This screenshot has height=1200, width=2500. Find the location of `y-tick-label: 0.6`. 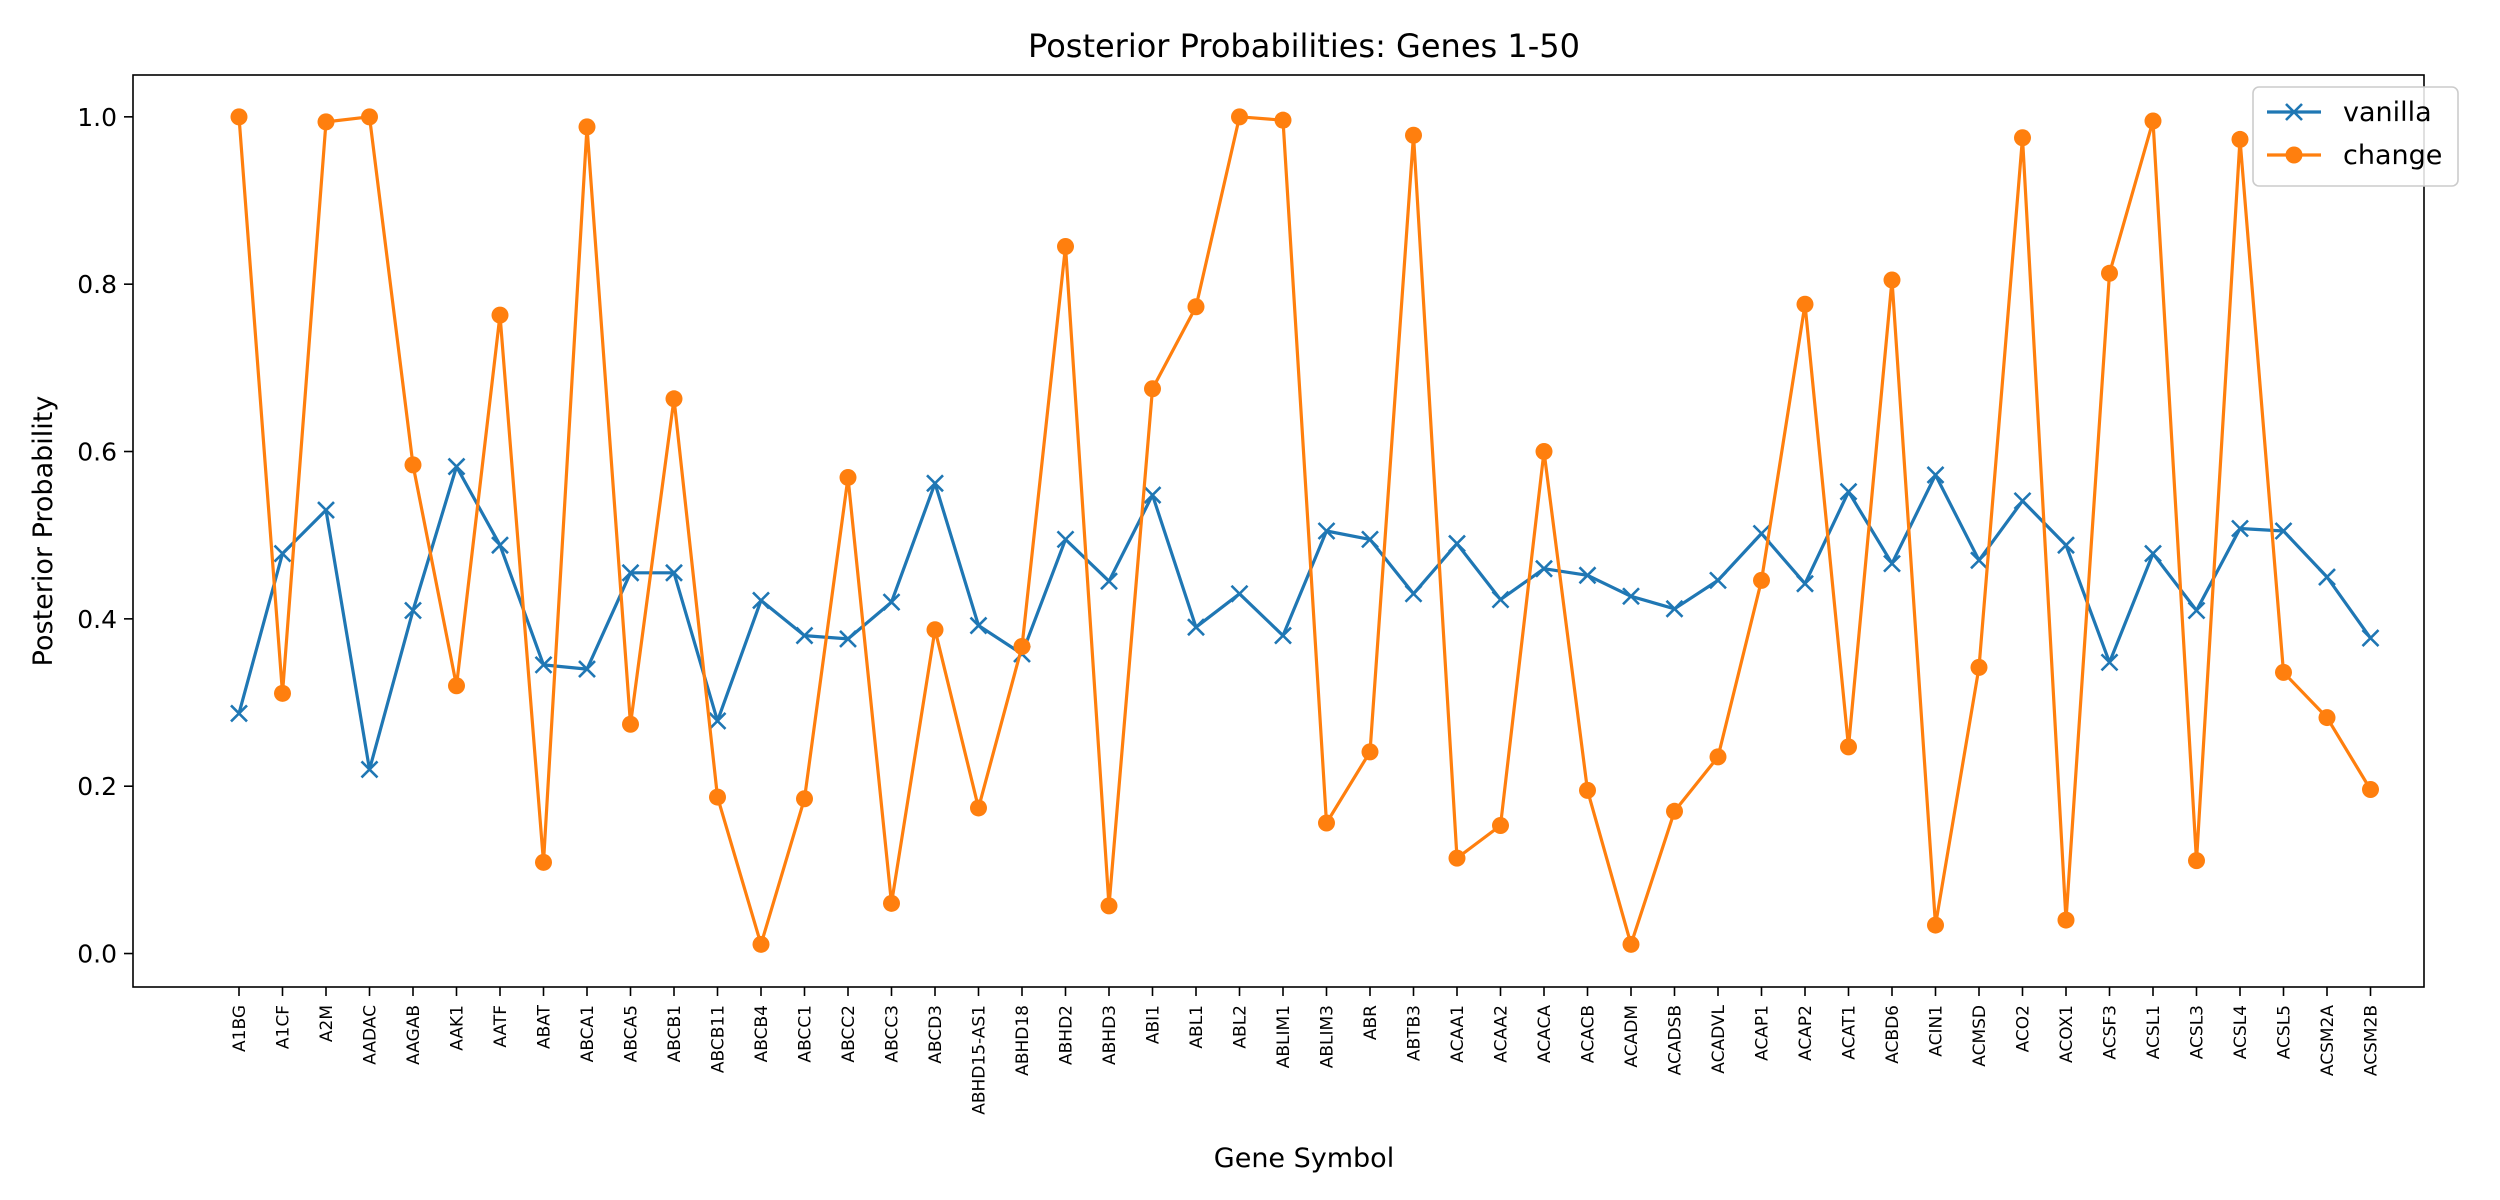

y-tick-label: 0.6 is located at coordinates (97, 452).